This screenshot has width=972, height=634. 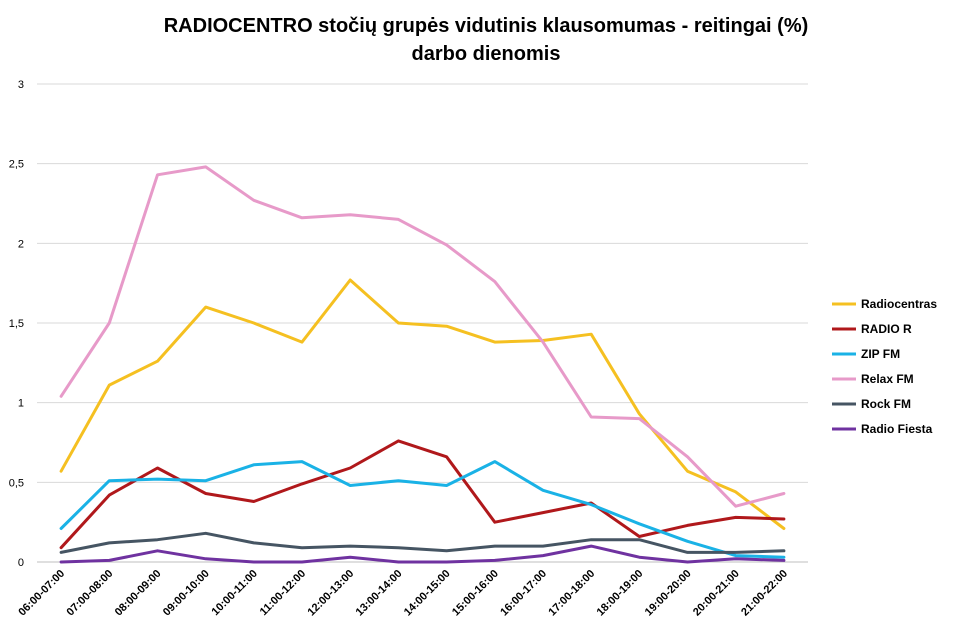 What do you see at coordinates (330, 593) in the screenshot?
I see `x-tick-label: 12:00-13:00` at bounding box center [330, 593].